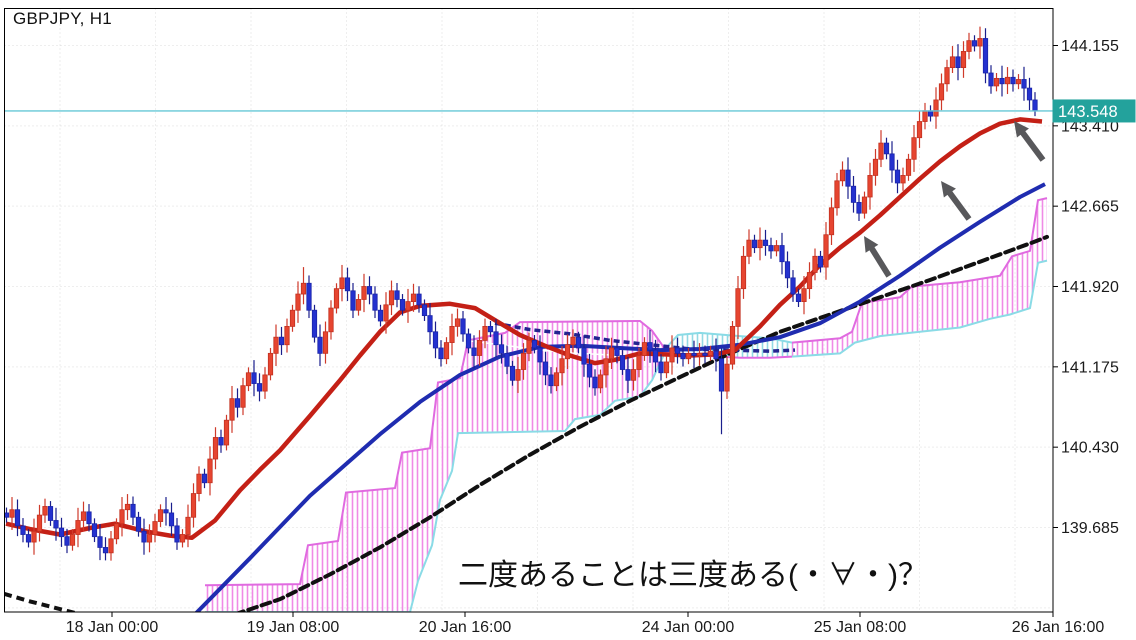 The width and height of the screenshot is (1136, 640). Describe the element at coordinates (645, 337) in the screenshot. I see `kijun-dashed-line` at that location.